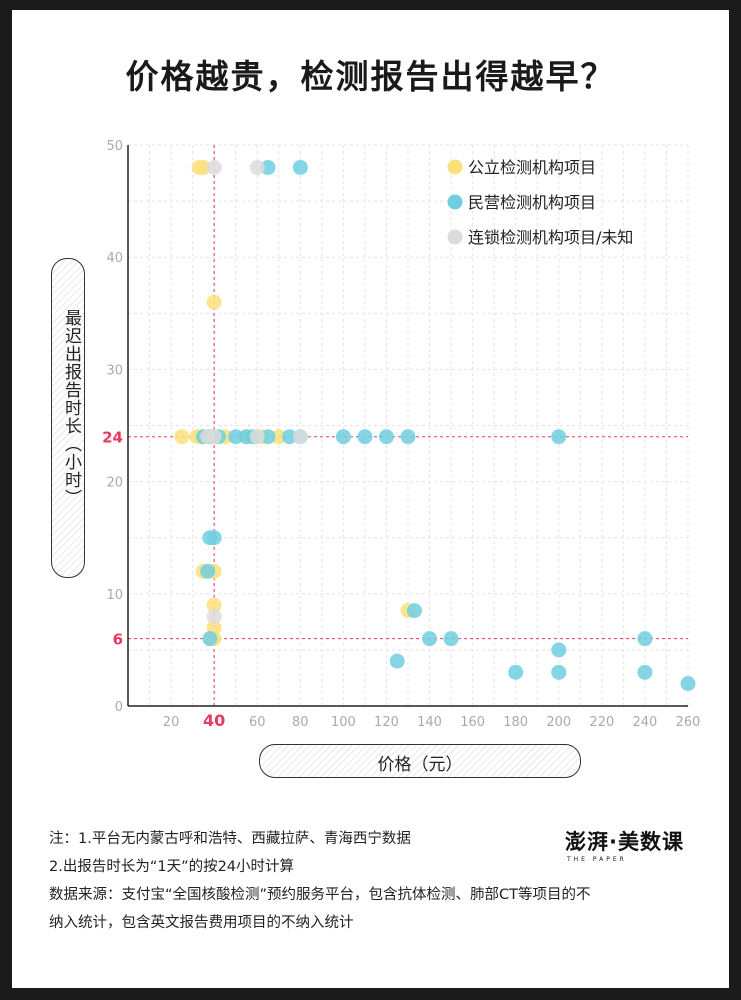 This screenshot has width=741, height=1000. I want to click on x-axis-label: 价格（元）, so click(420, 765).